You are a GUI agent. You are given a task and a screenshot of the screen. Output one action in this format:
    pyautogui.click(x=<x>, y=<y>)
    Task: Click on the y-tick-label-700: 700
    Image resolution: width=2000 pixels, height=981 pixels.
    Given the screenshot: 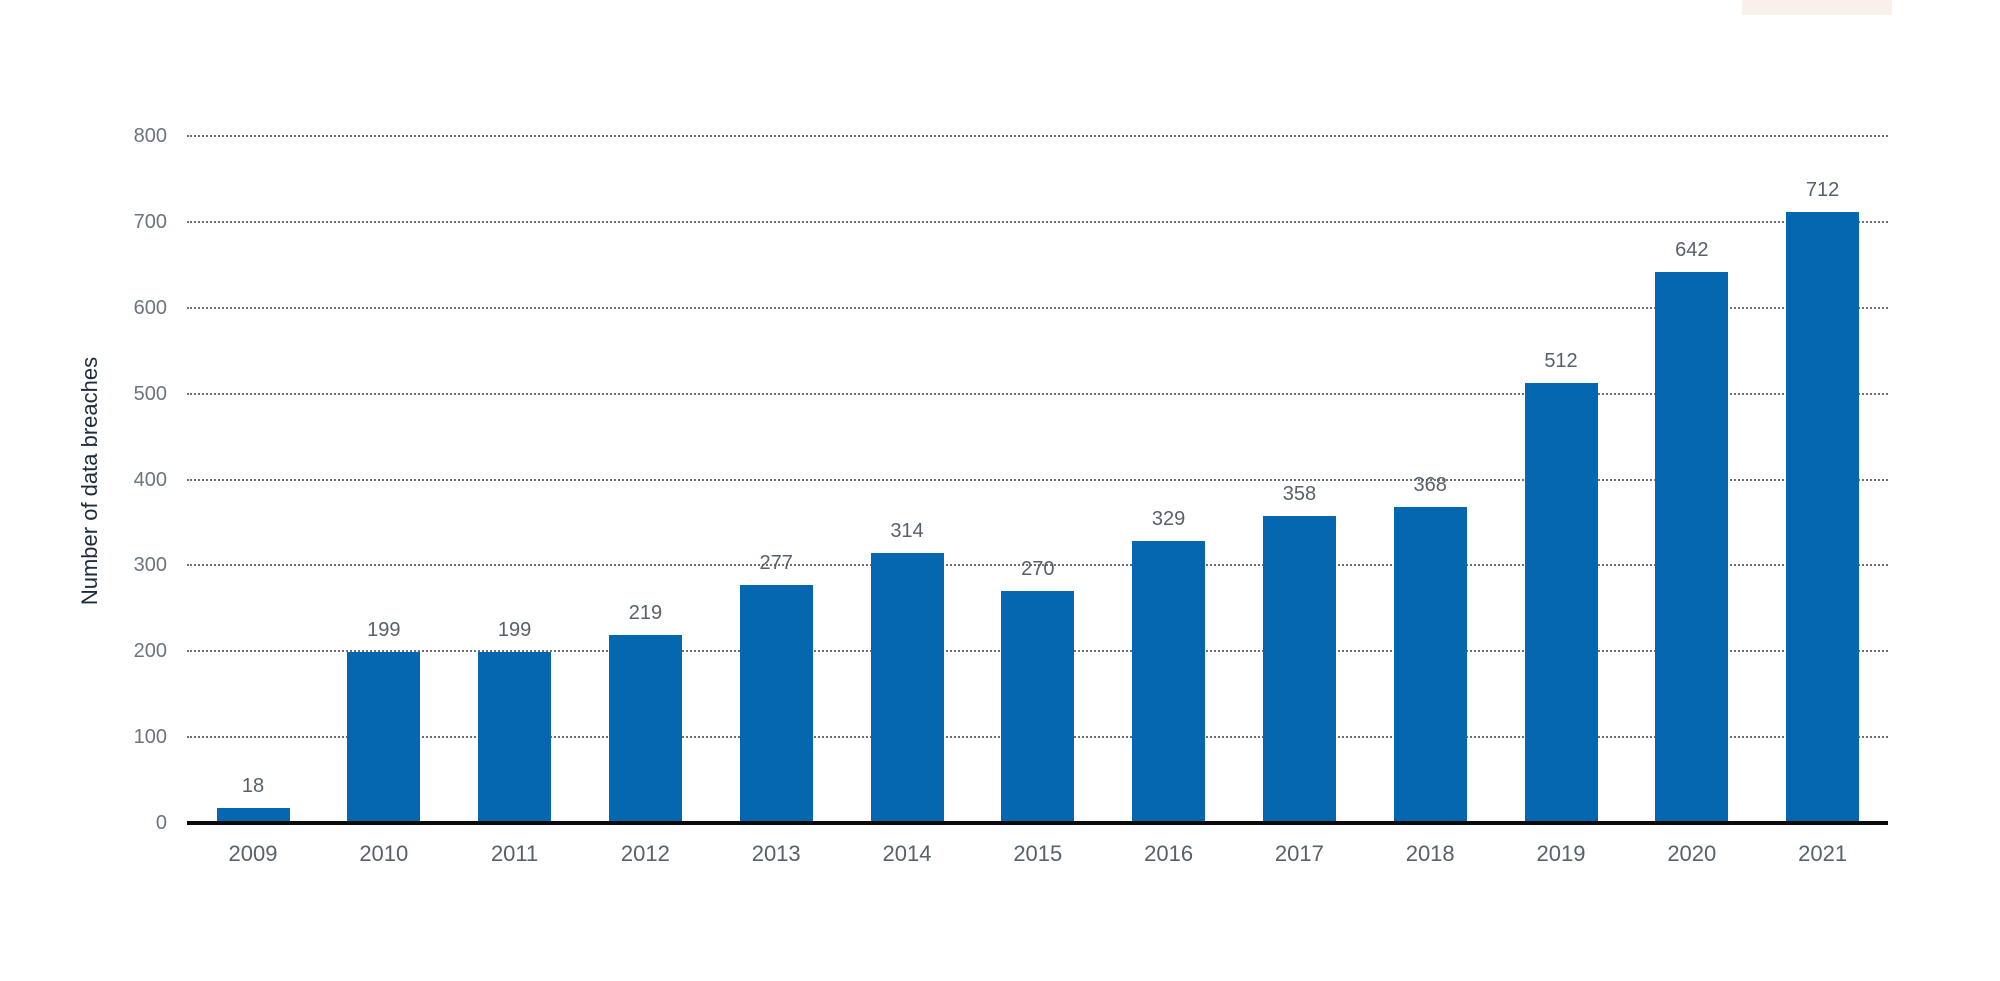 What is the action you would take?
    pyautogui.click(x=150, y=222)
    